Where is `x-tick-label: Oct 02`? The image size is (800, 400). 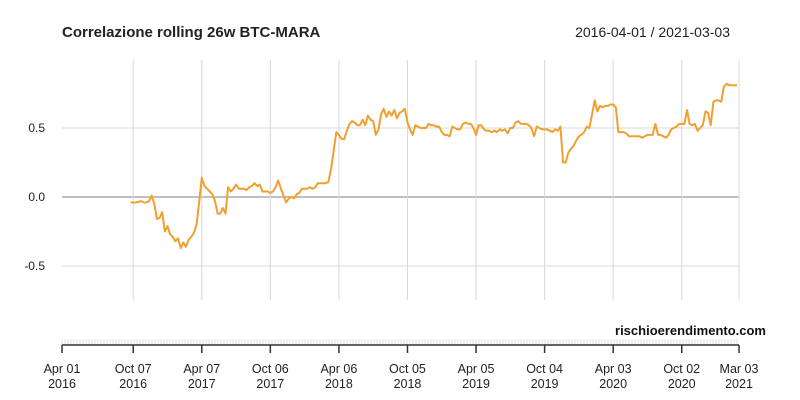
x-tick-label: Oct 02 is located at coordinates (681, 369).